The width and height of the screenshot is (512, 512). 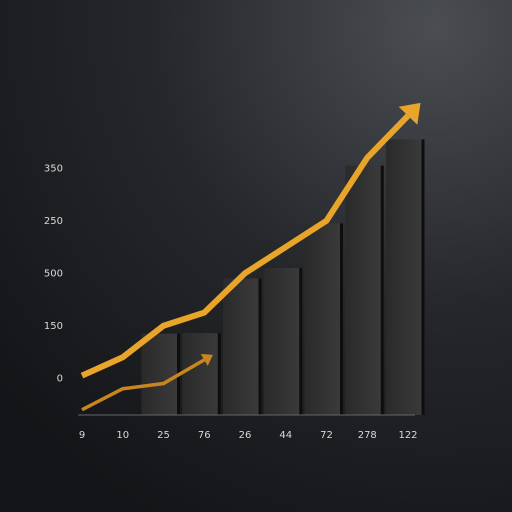 What do you see at coordinates (407, 435) in the screenshot?
I see `x-tick-label: 122` at bounding box center [407, 435].